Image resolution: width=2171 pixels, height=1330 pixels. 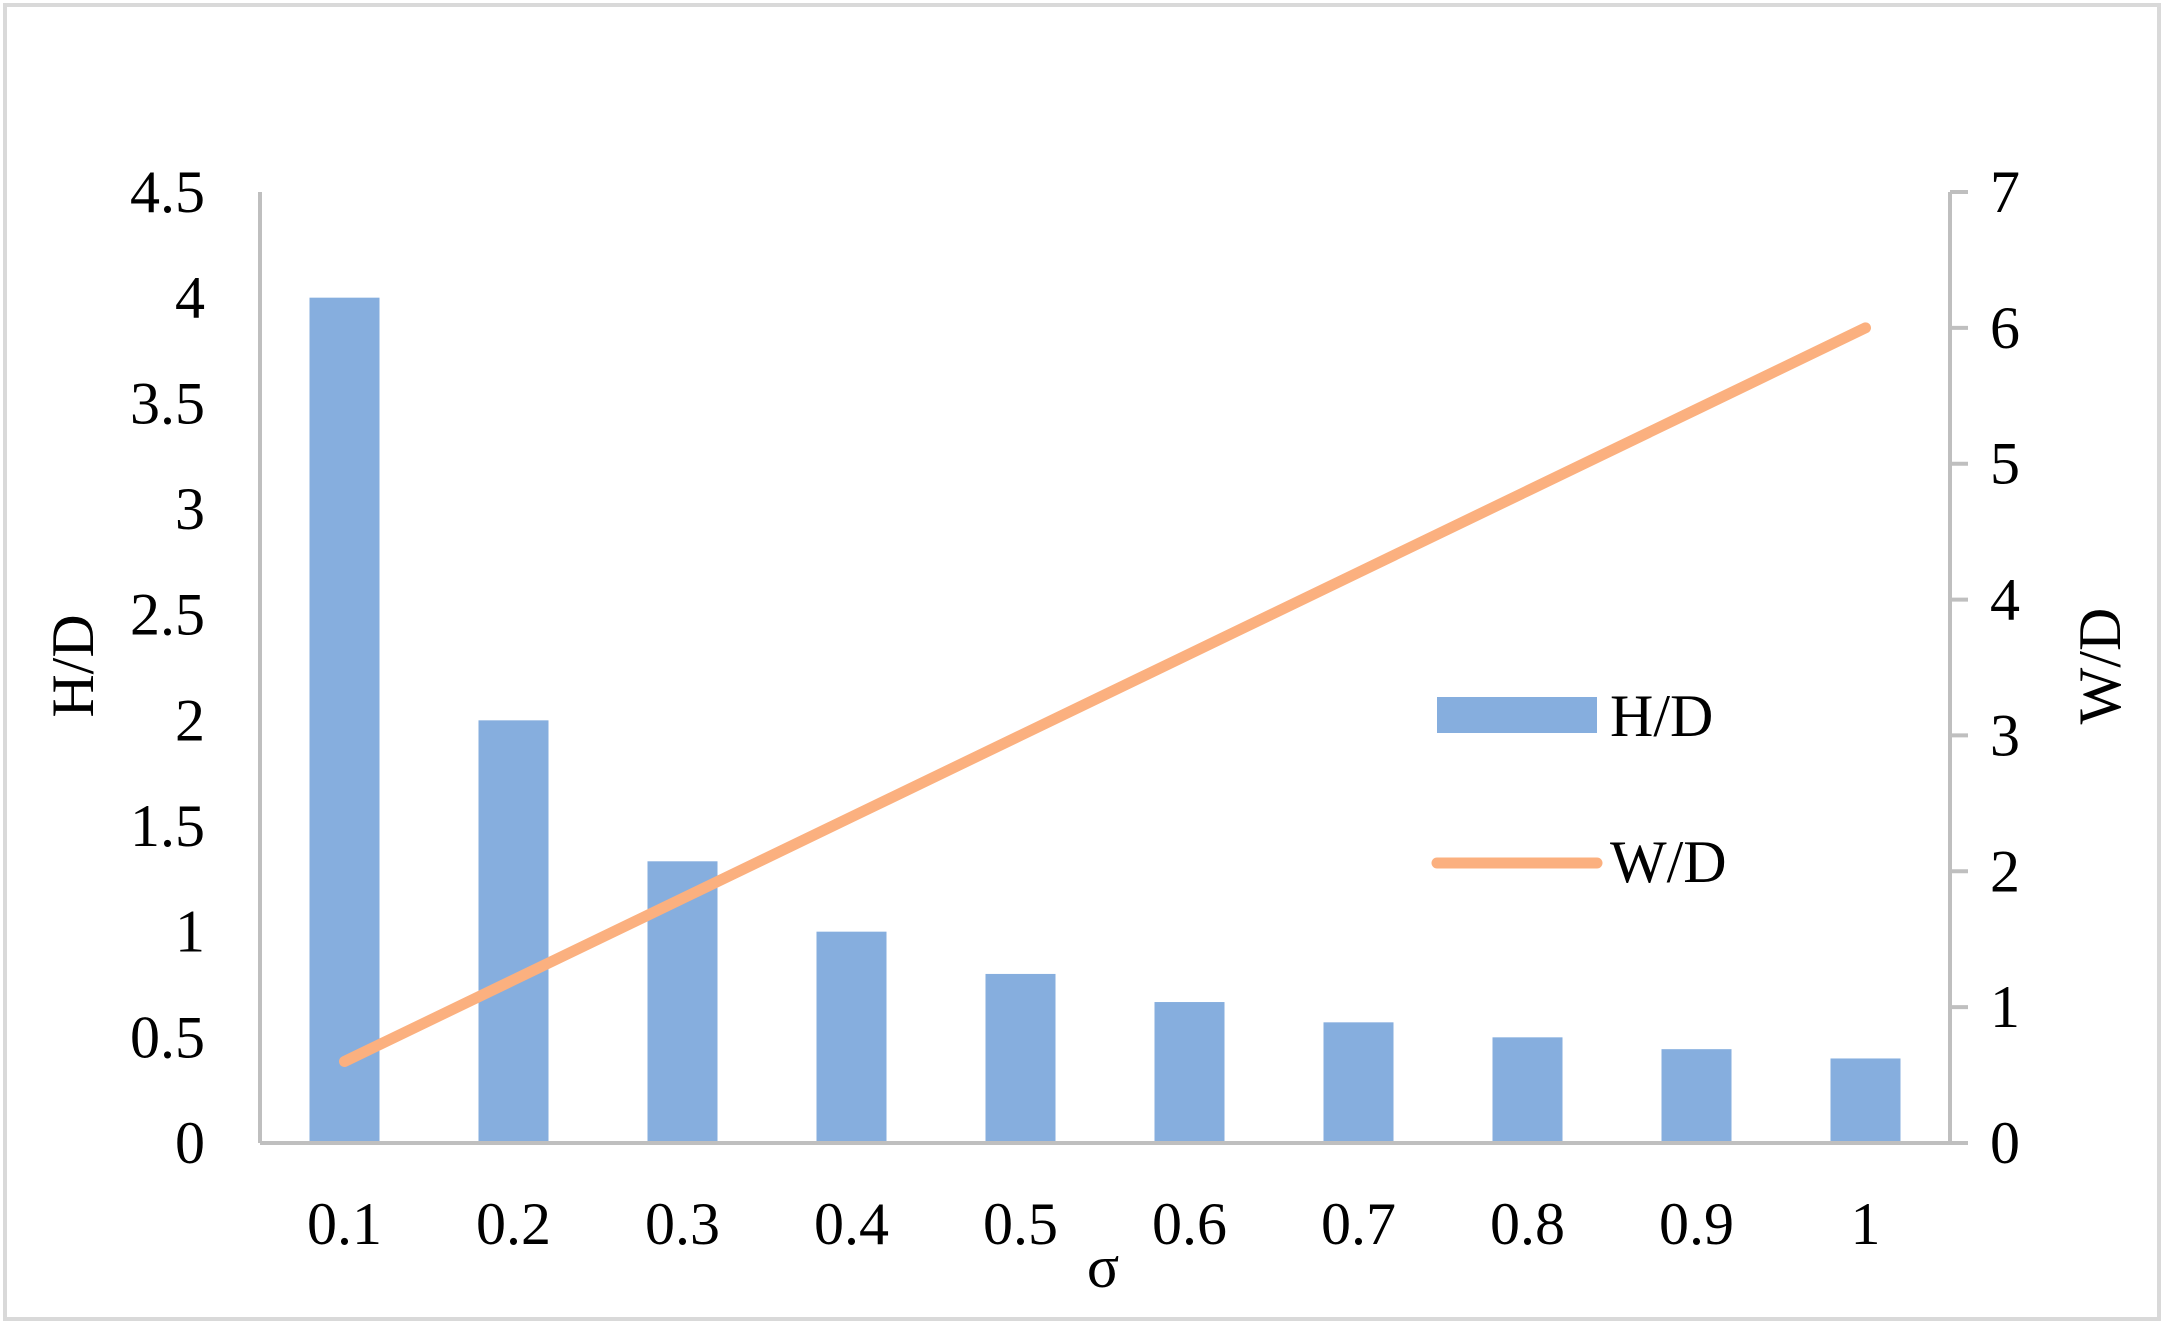 I want to click on y-tick-label: 0, so click(x=190, y=1143).